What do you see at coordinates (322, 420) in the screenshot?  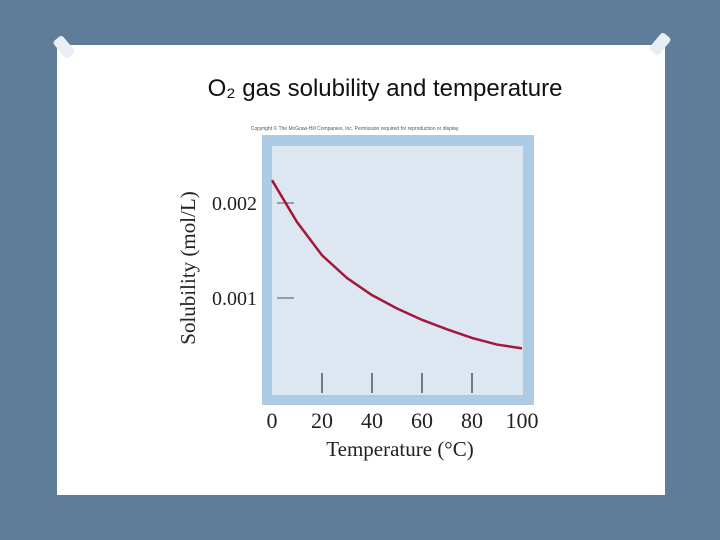 I see `x-tick-label: 20` at bounding box center [322, 420].